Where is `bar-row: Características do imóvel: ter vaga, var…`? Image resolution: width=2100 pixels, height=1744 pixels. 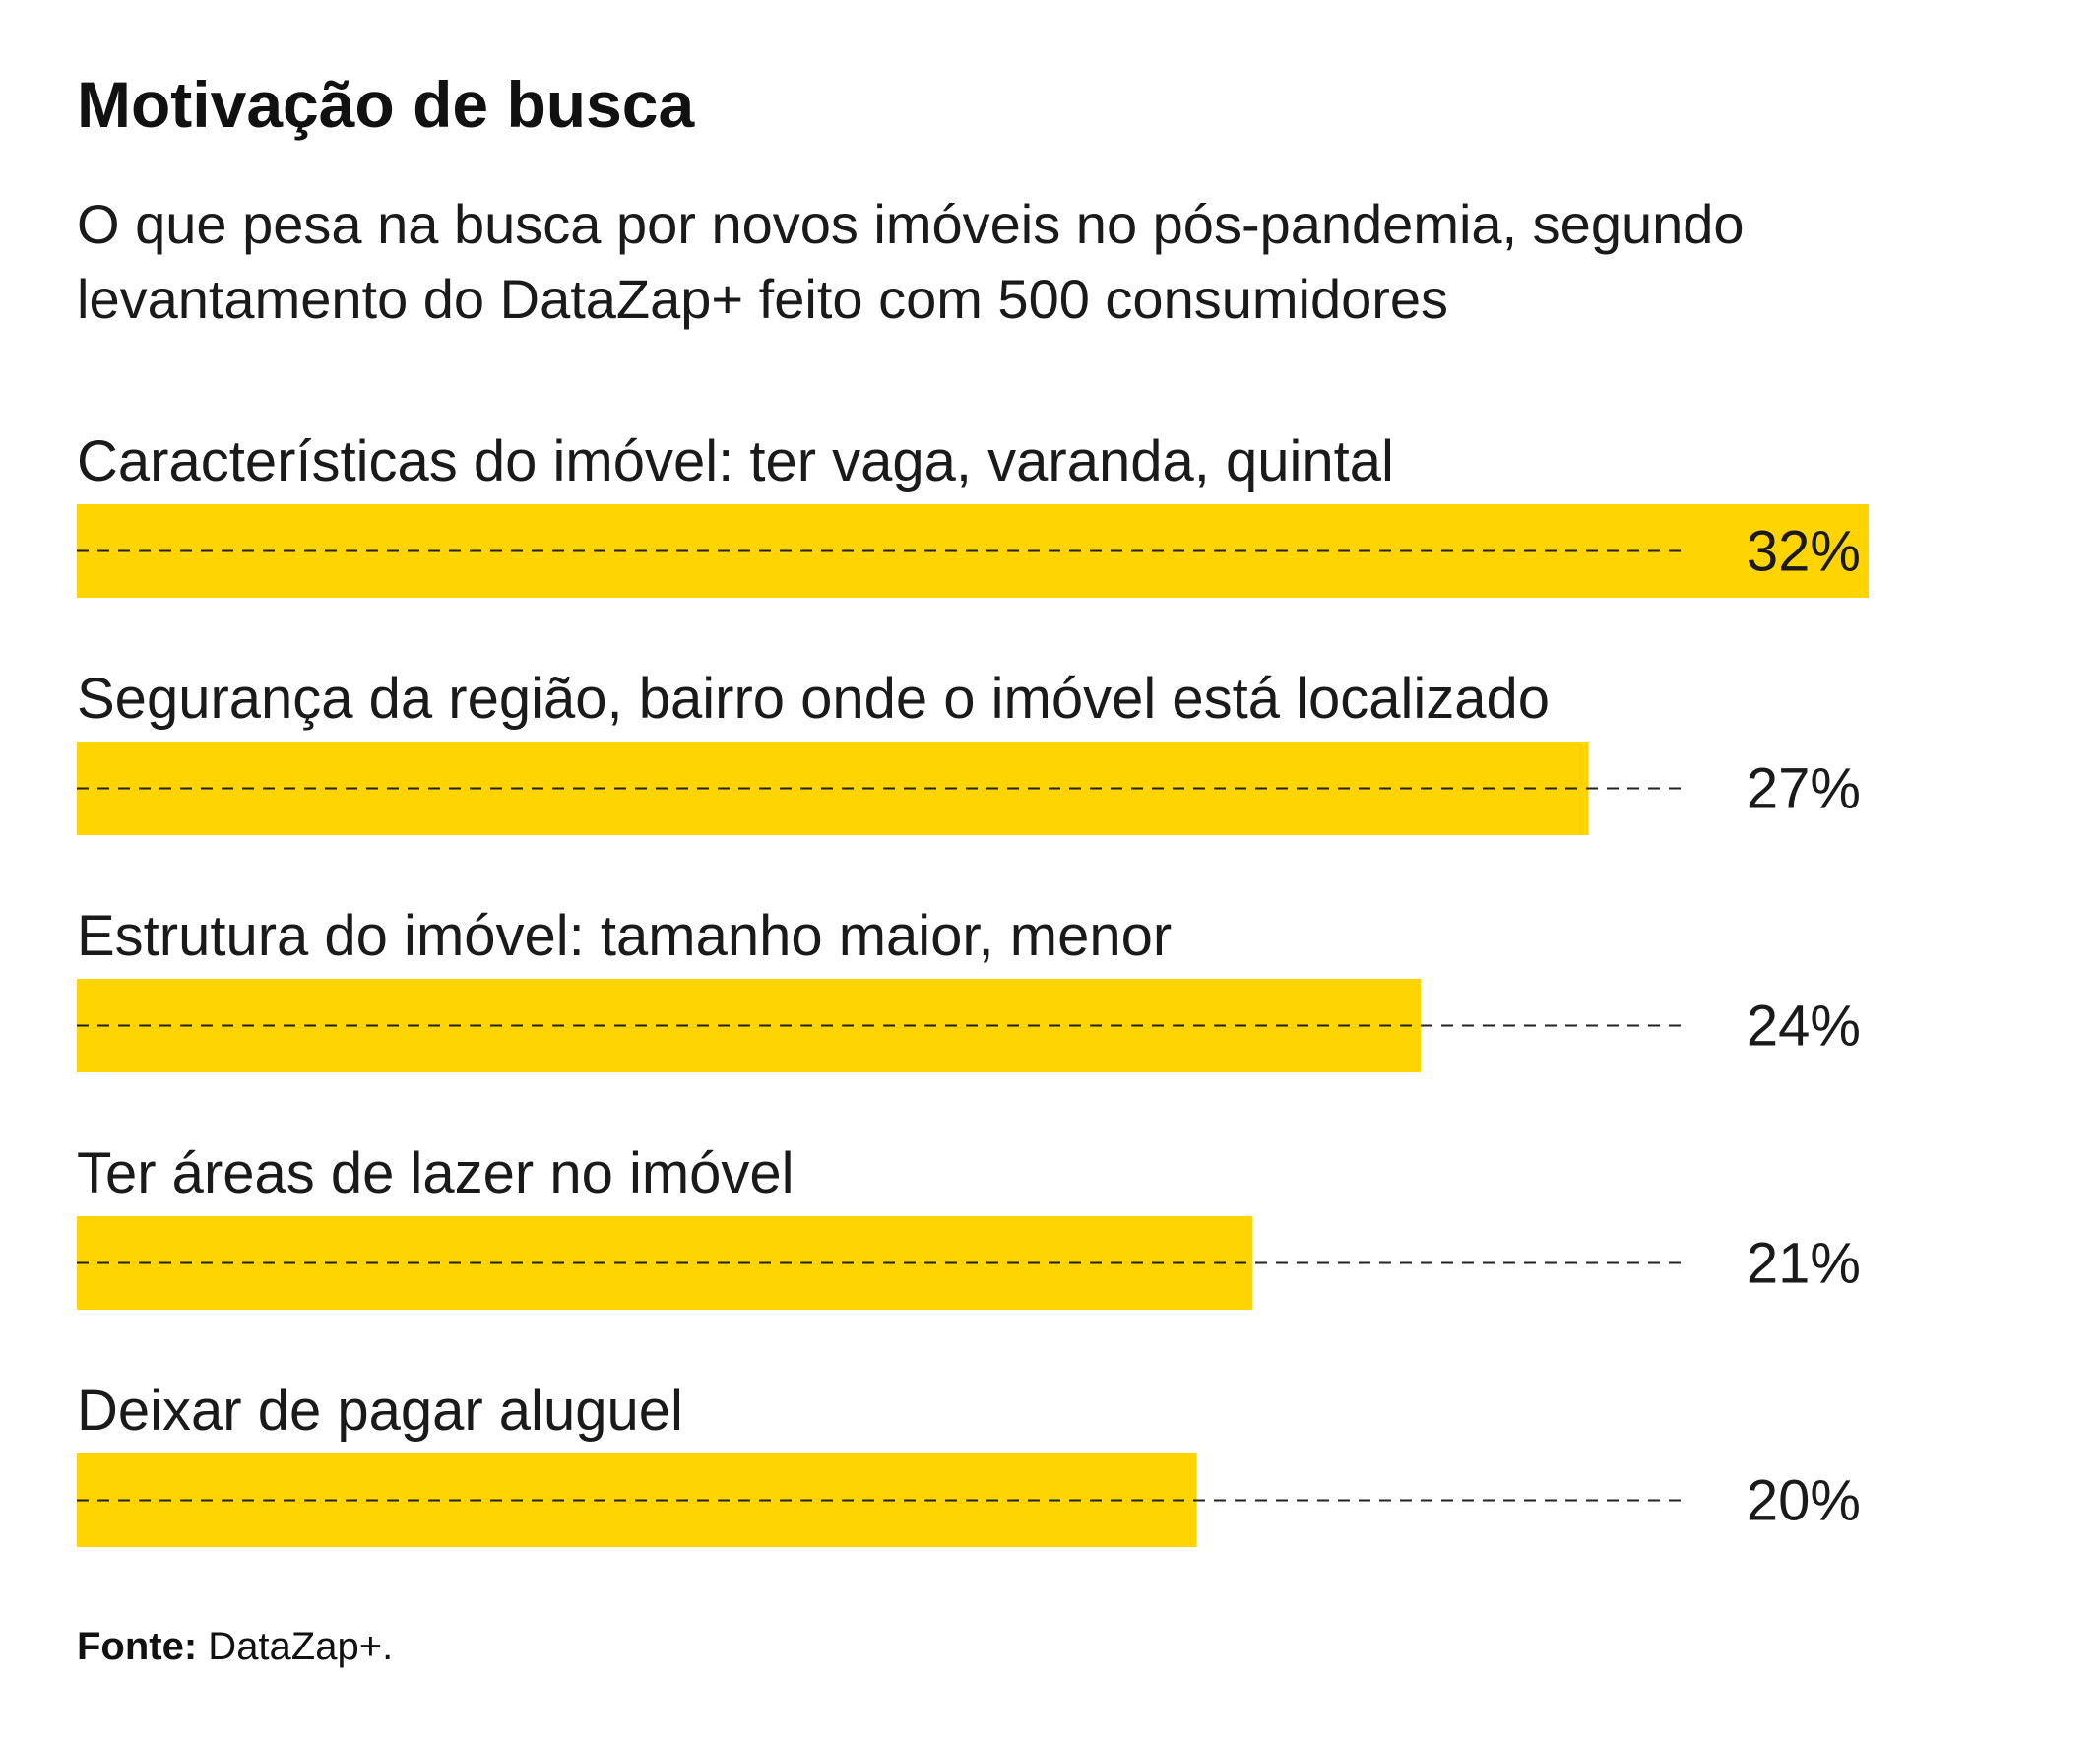
bar-row: Características do imóvel: ter vaga, var… is located at coordinates (973, 513).